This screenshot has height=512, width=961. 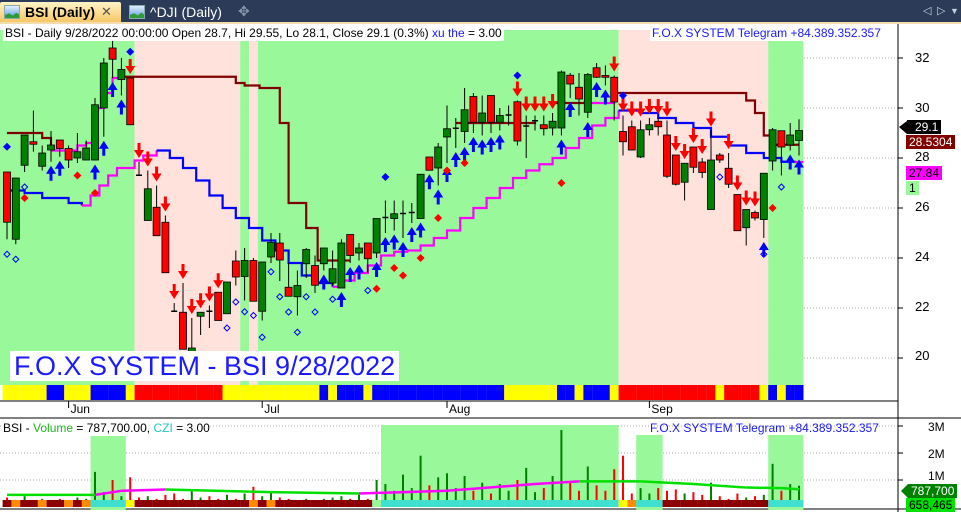 What do you see at coordinates (205, 366) in the screenshot?
I see `watermark-title: F.O.X SYSTEM - BSI 9/28/2022` at bounding box center [205, 366].